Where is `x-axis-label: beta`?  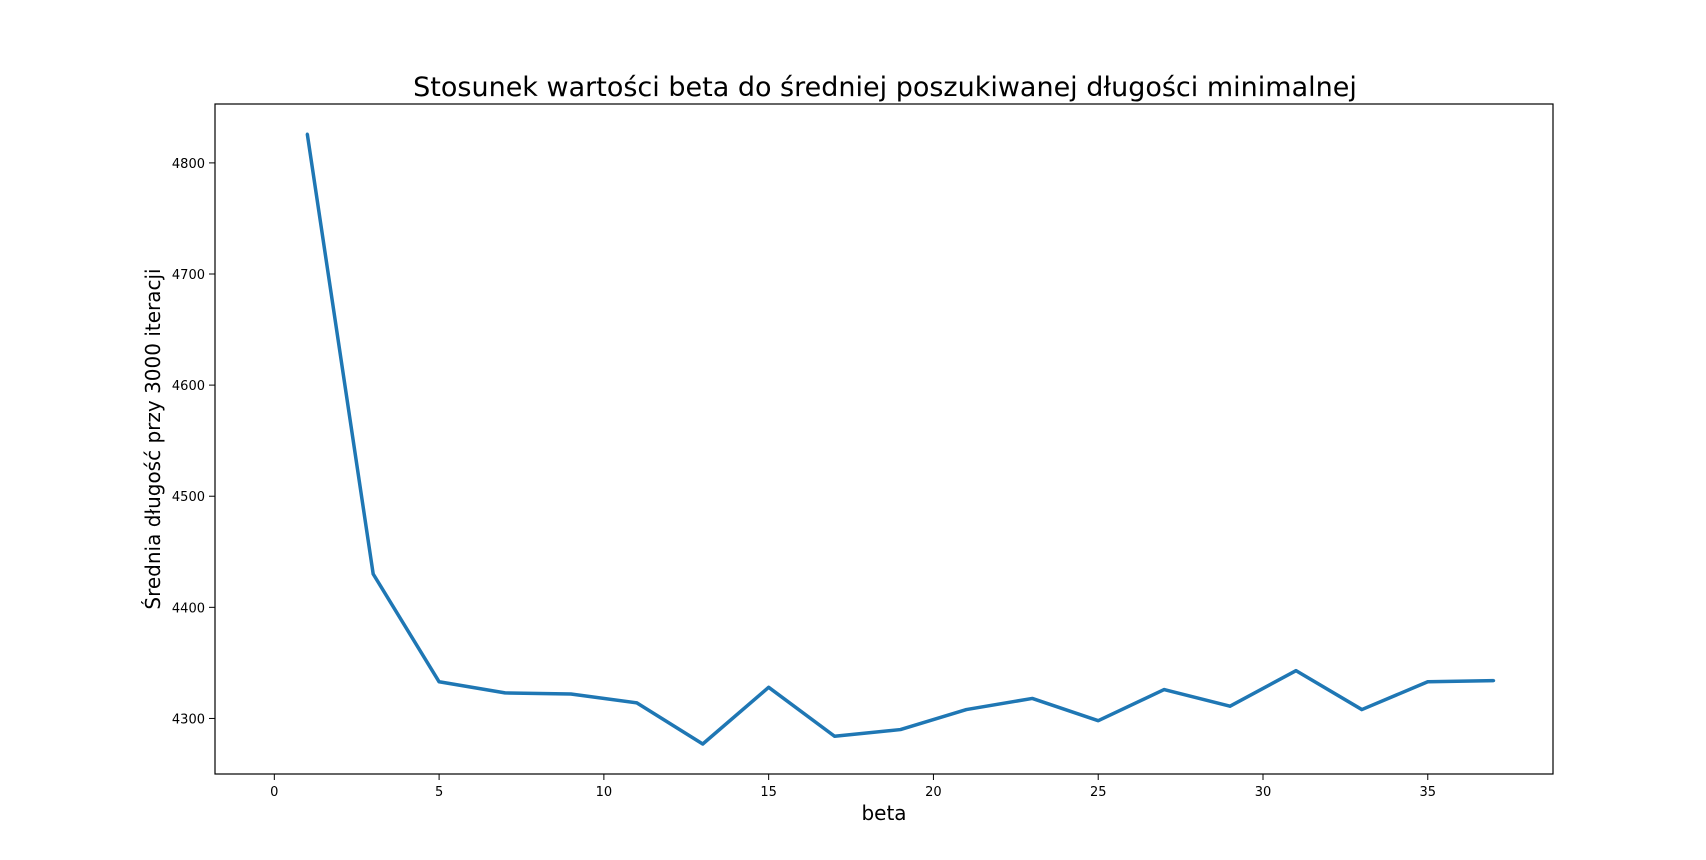 x-axis-label: beta is located at coordinates (883, 813).